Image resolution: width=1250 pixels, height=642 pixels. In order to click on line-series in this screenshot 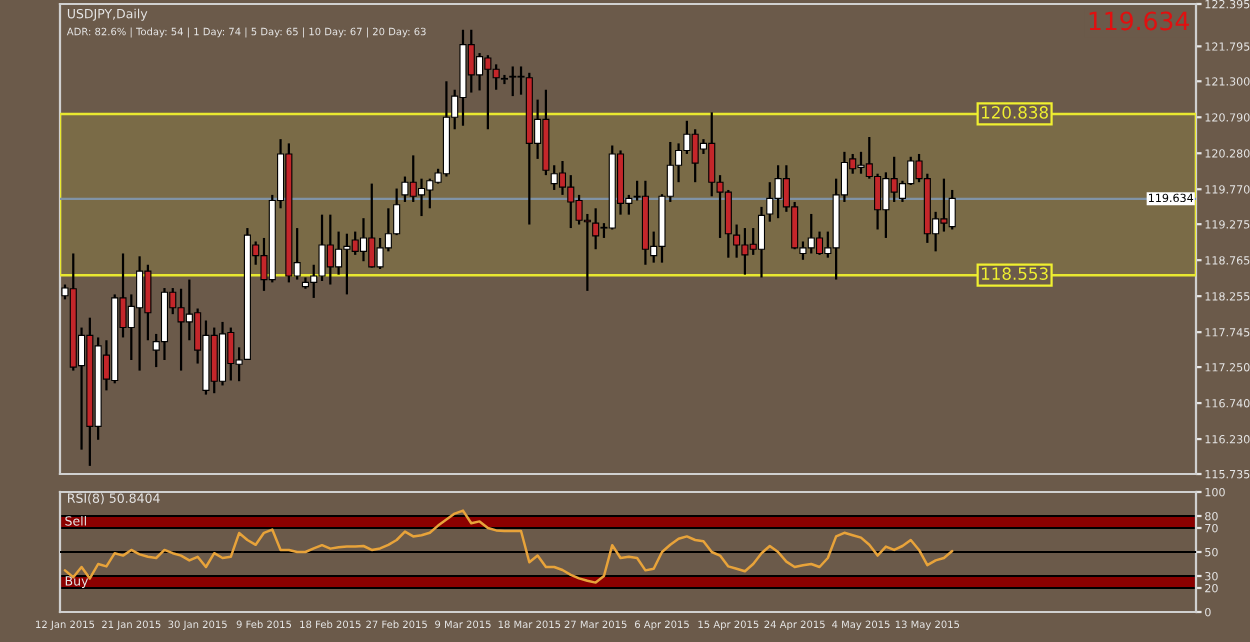, I will do `click(508, 546)`.